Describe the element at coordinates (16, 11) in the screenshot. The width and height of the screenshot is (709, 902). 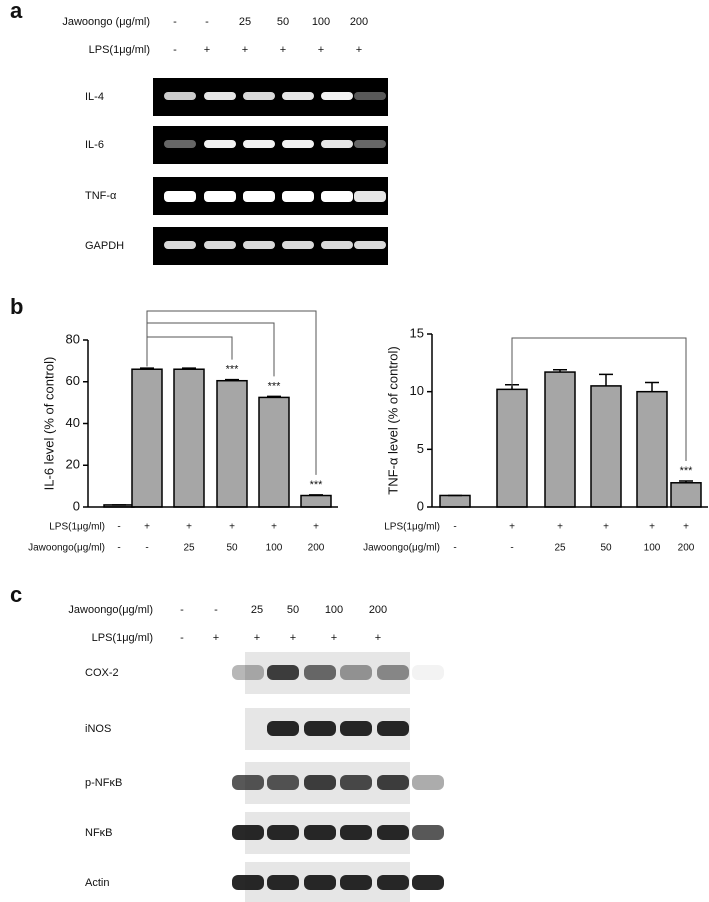
I see `panel-label: a` at that location.